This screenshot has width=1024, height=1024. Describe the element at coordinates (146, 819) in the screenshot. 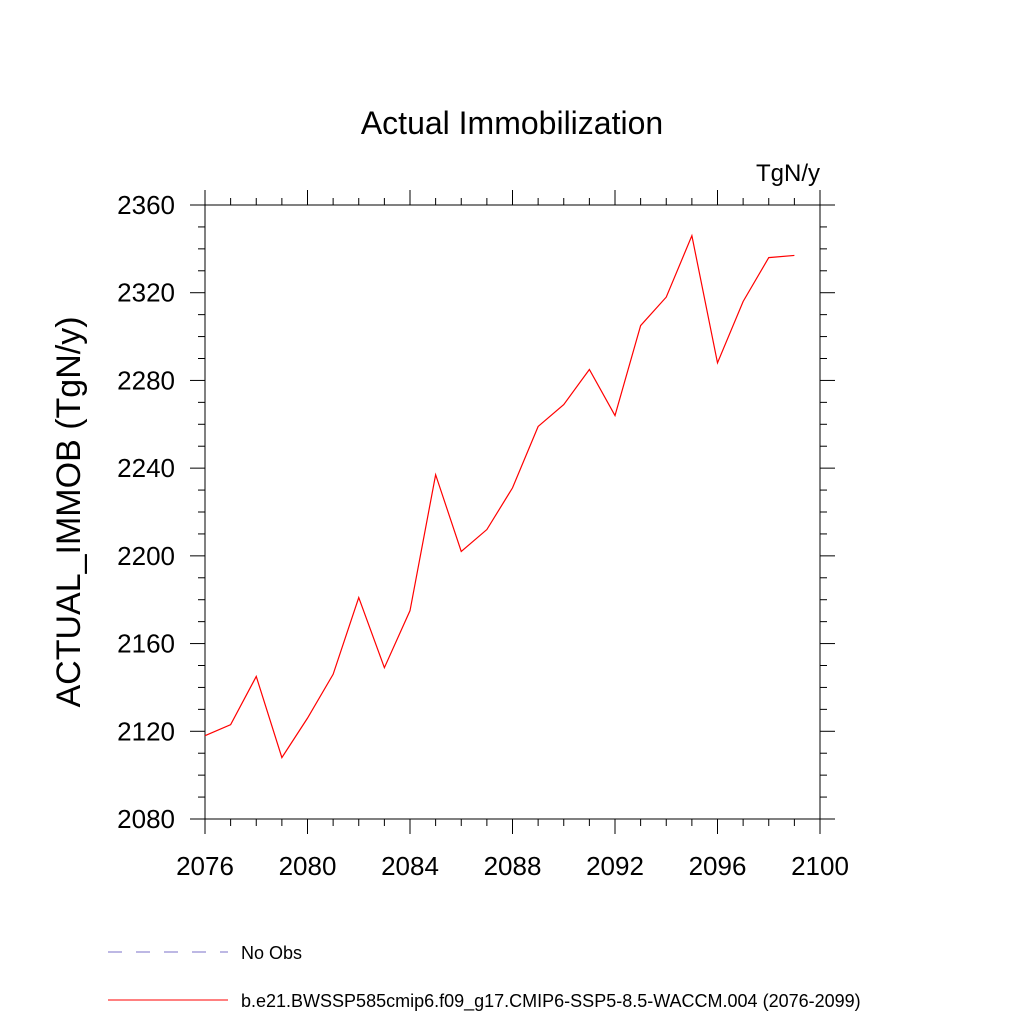

I see `y-tick-label: 2080` at that location.